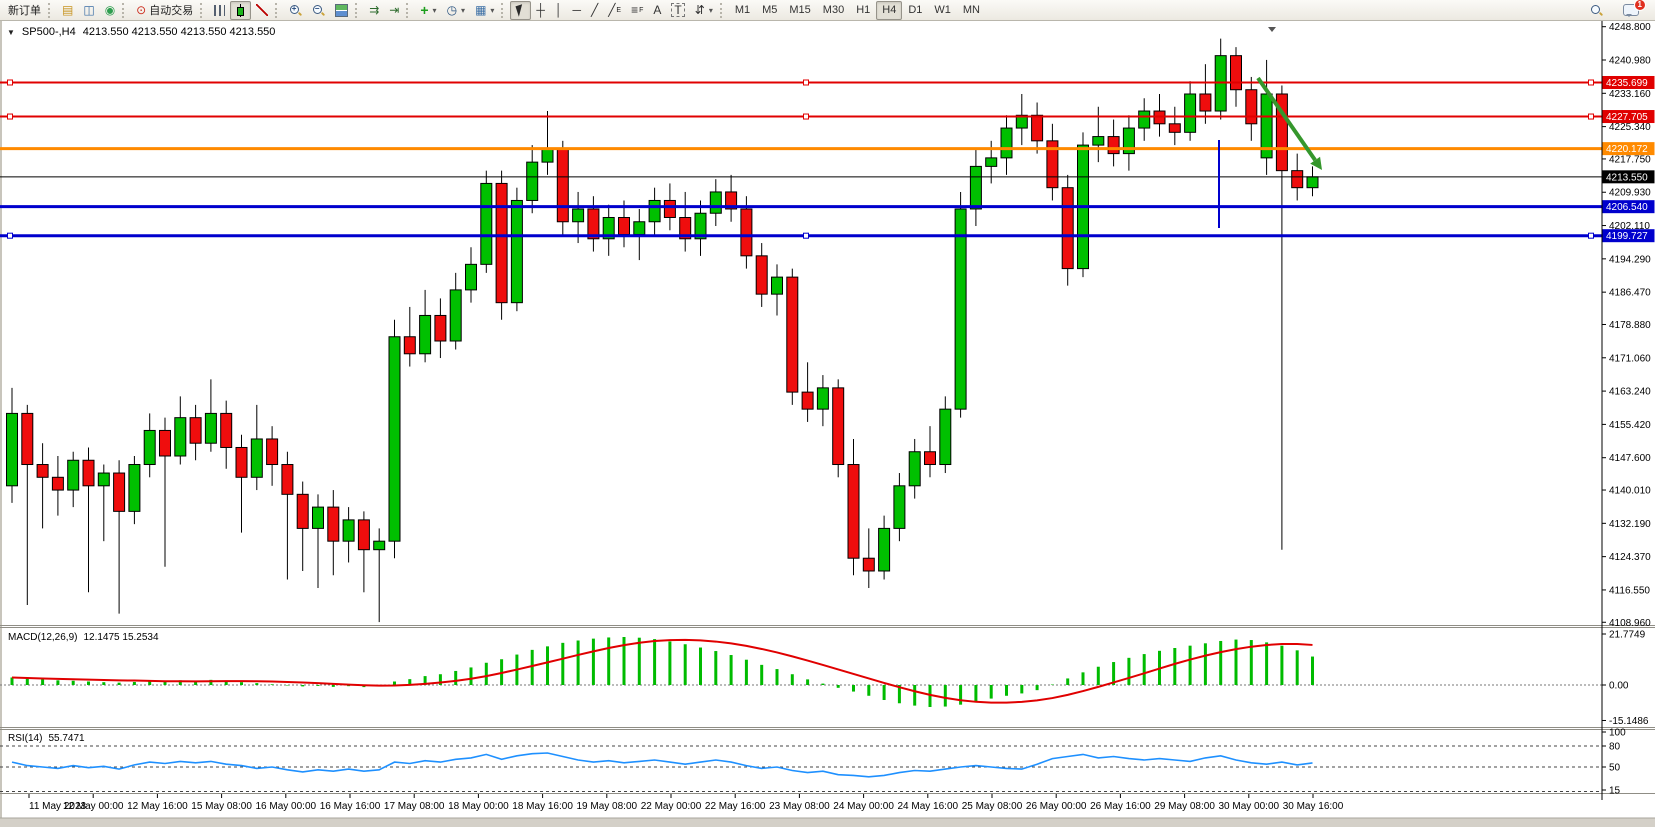 The width and height of the screenshot is (1655, 827). Describe the element at coordinates (1630, 61) in the screenshot. I see `price-tick-label: 4240.980` at that location.